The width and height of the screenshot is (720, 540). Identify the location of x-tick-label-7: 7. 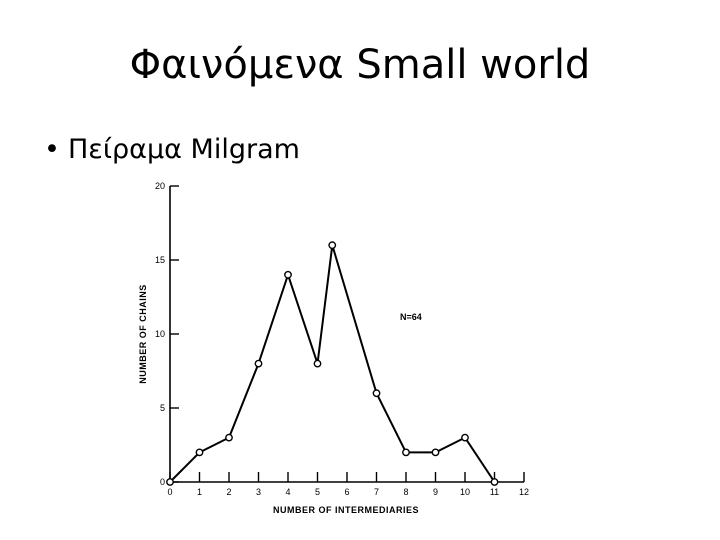
(376, 492).